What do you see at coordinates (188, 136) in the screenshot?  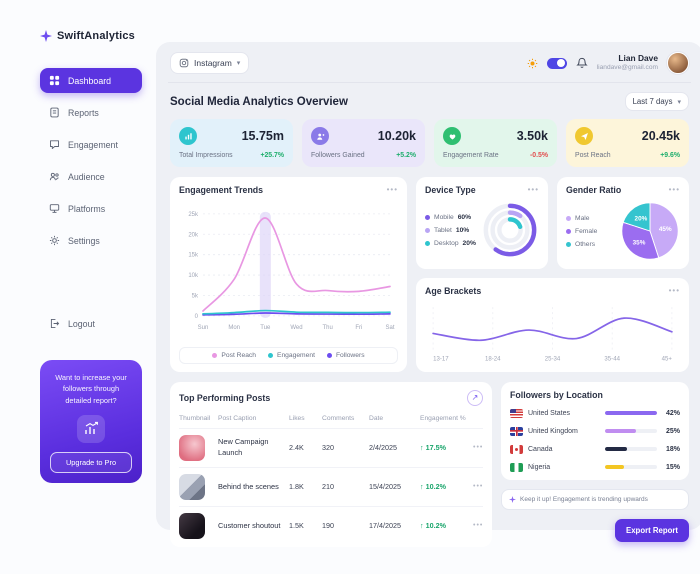 I see `bar-chart-icon` at bounding box center [188, 136].